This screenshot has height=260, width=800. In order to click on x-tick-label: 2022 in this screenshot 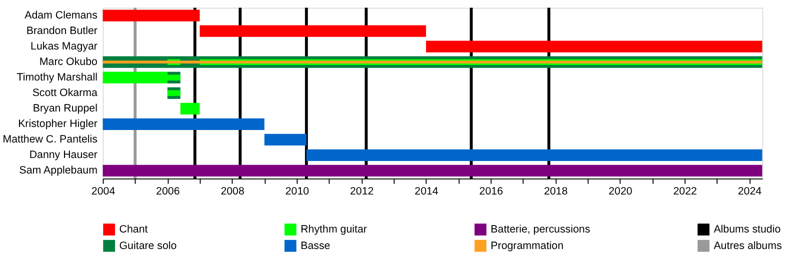, I will do `click(685, 191)`.